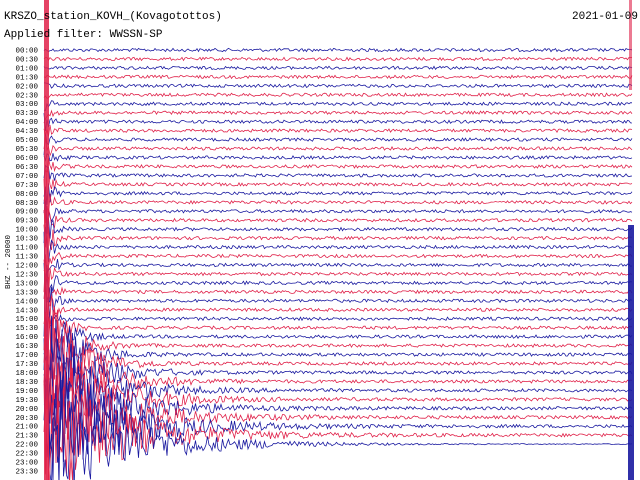  Describe the element at coordinates (26, 258) in the screenshot. I see `time-label: 11:30` at that location.